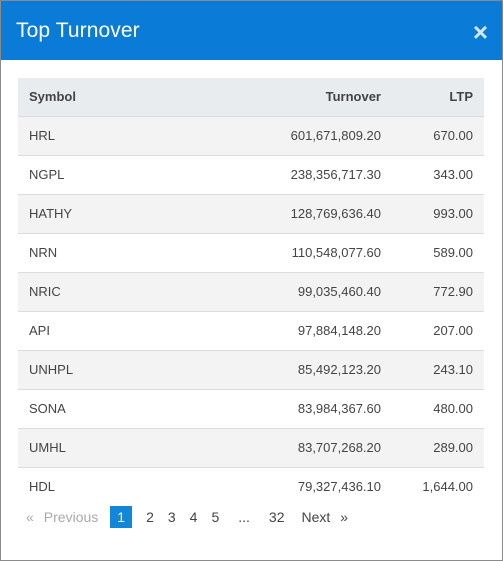 Image resolution: width=503 pixels, height=561 pixels. Describe the element at coordinates (438, 291) in the screenshot. I see `ltp-cell: 772.90` at that location.